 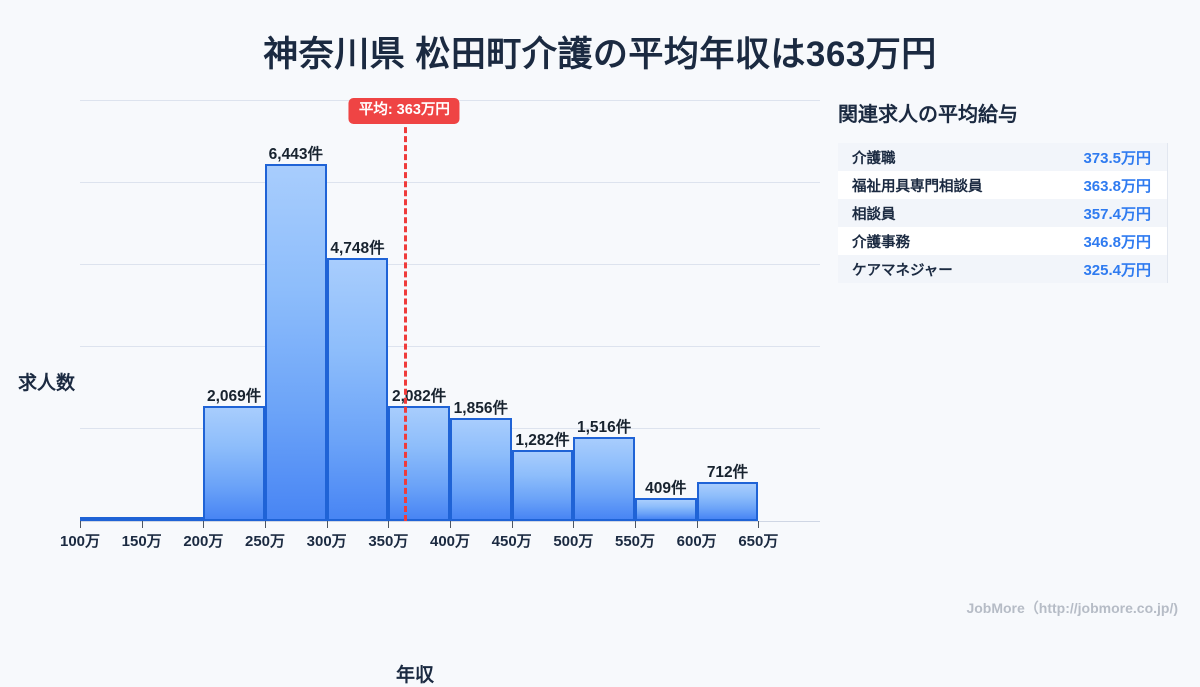 I want to click on job-title-label: 相談員, so click(x=874, y=214).